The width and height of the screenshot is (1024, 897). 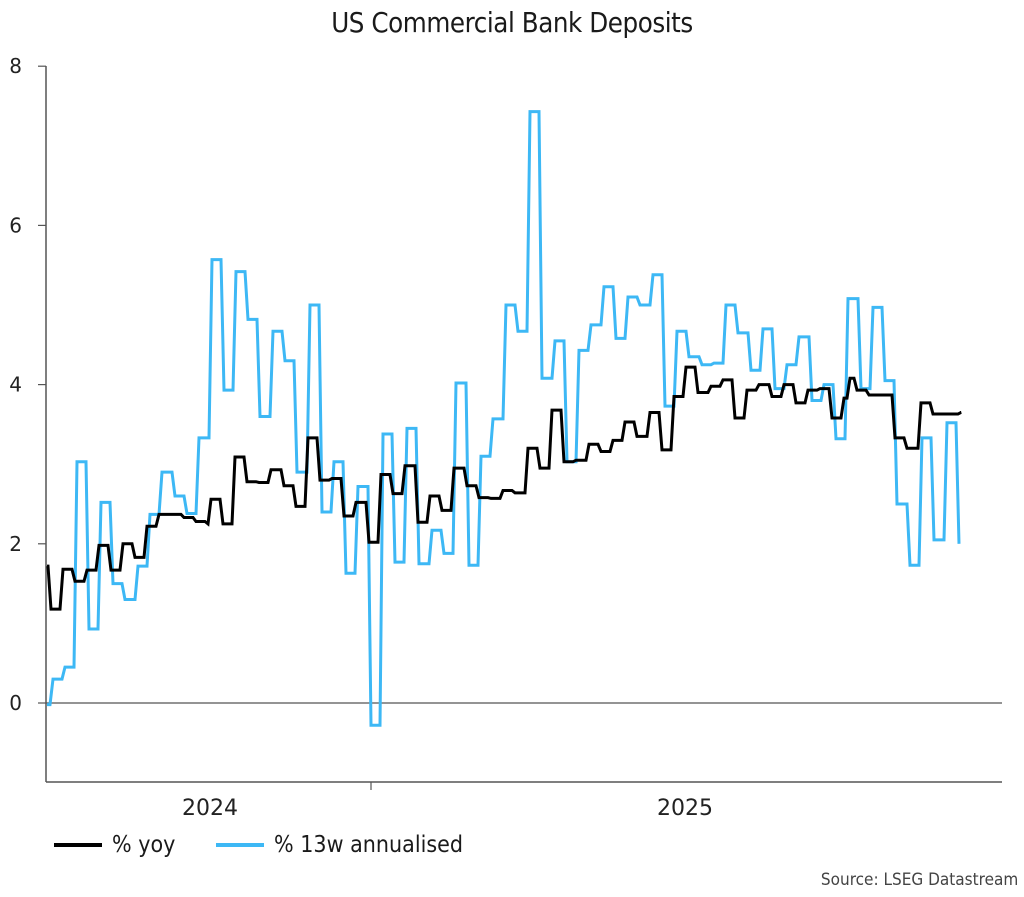 I want to click on legend-label: % 13w annualised, so click(x=369, y=845).